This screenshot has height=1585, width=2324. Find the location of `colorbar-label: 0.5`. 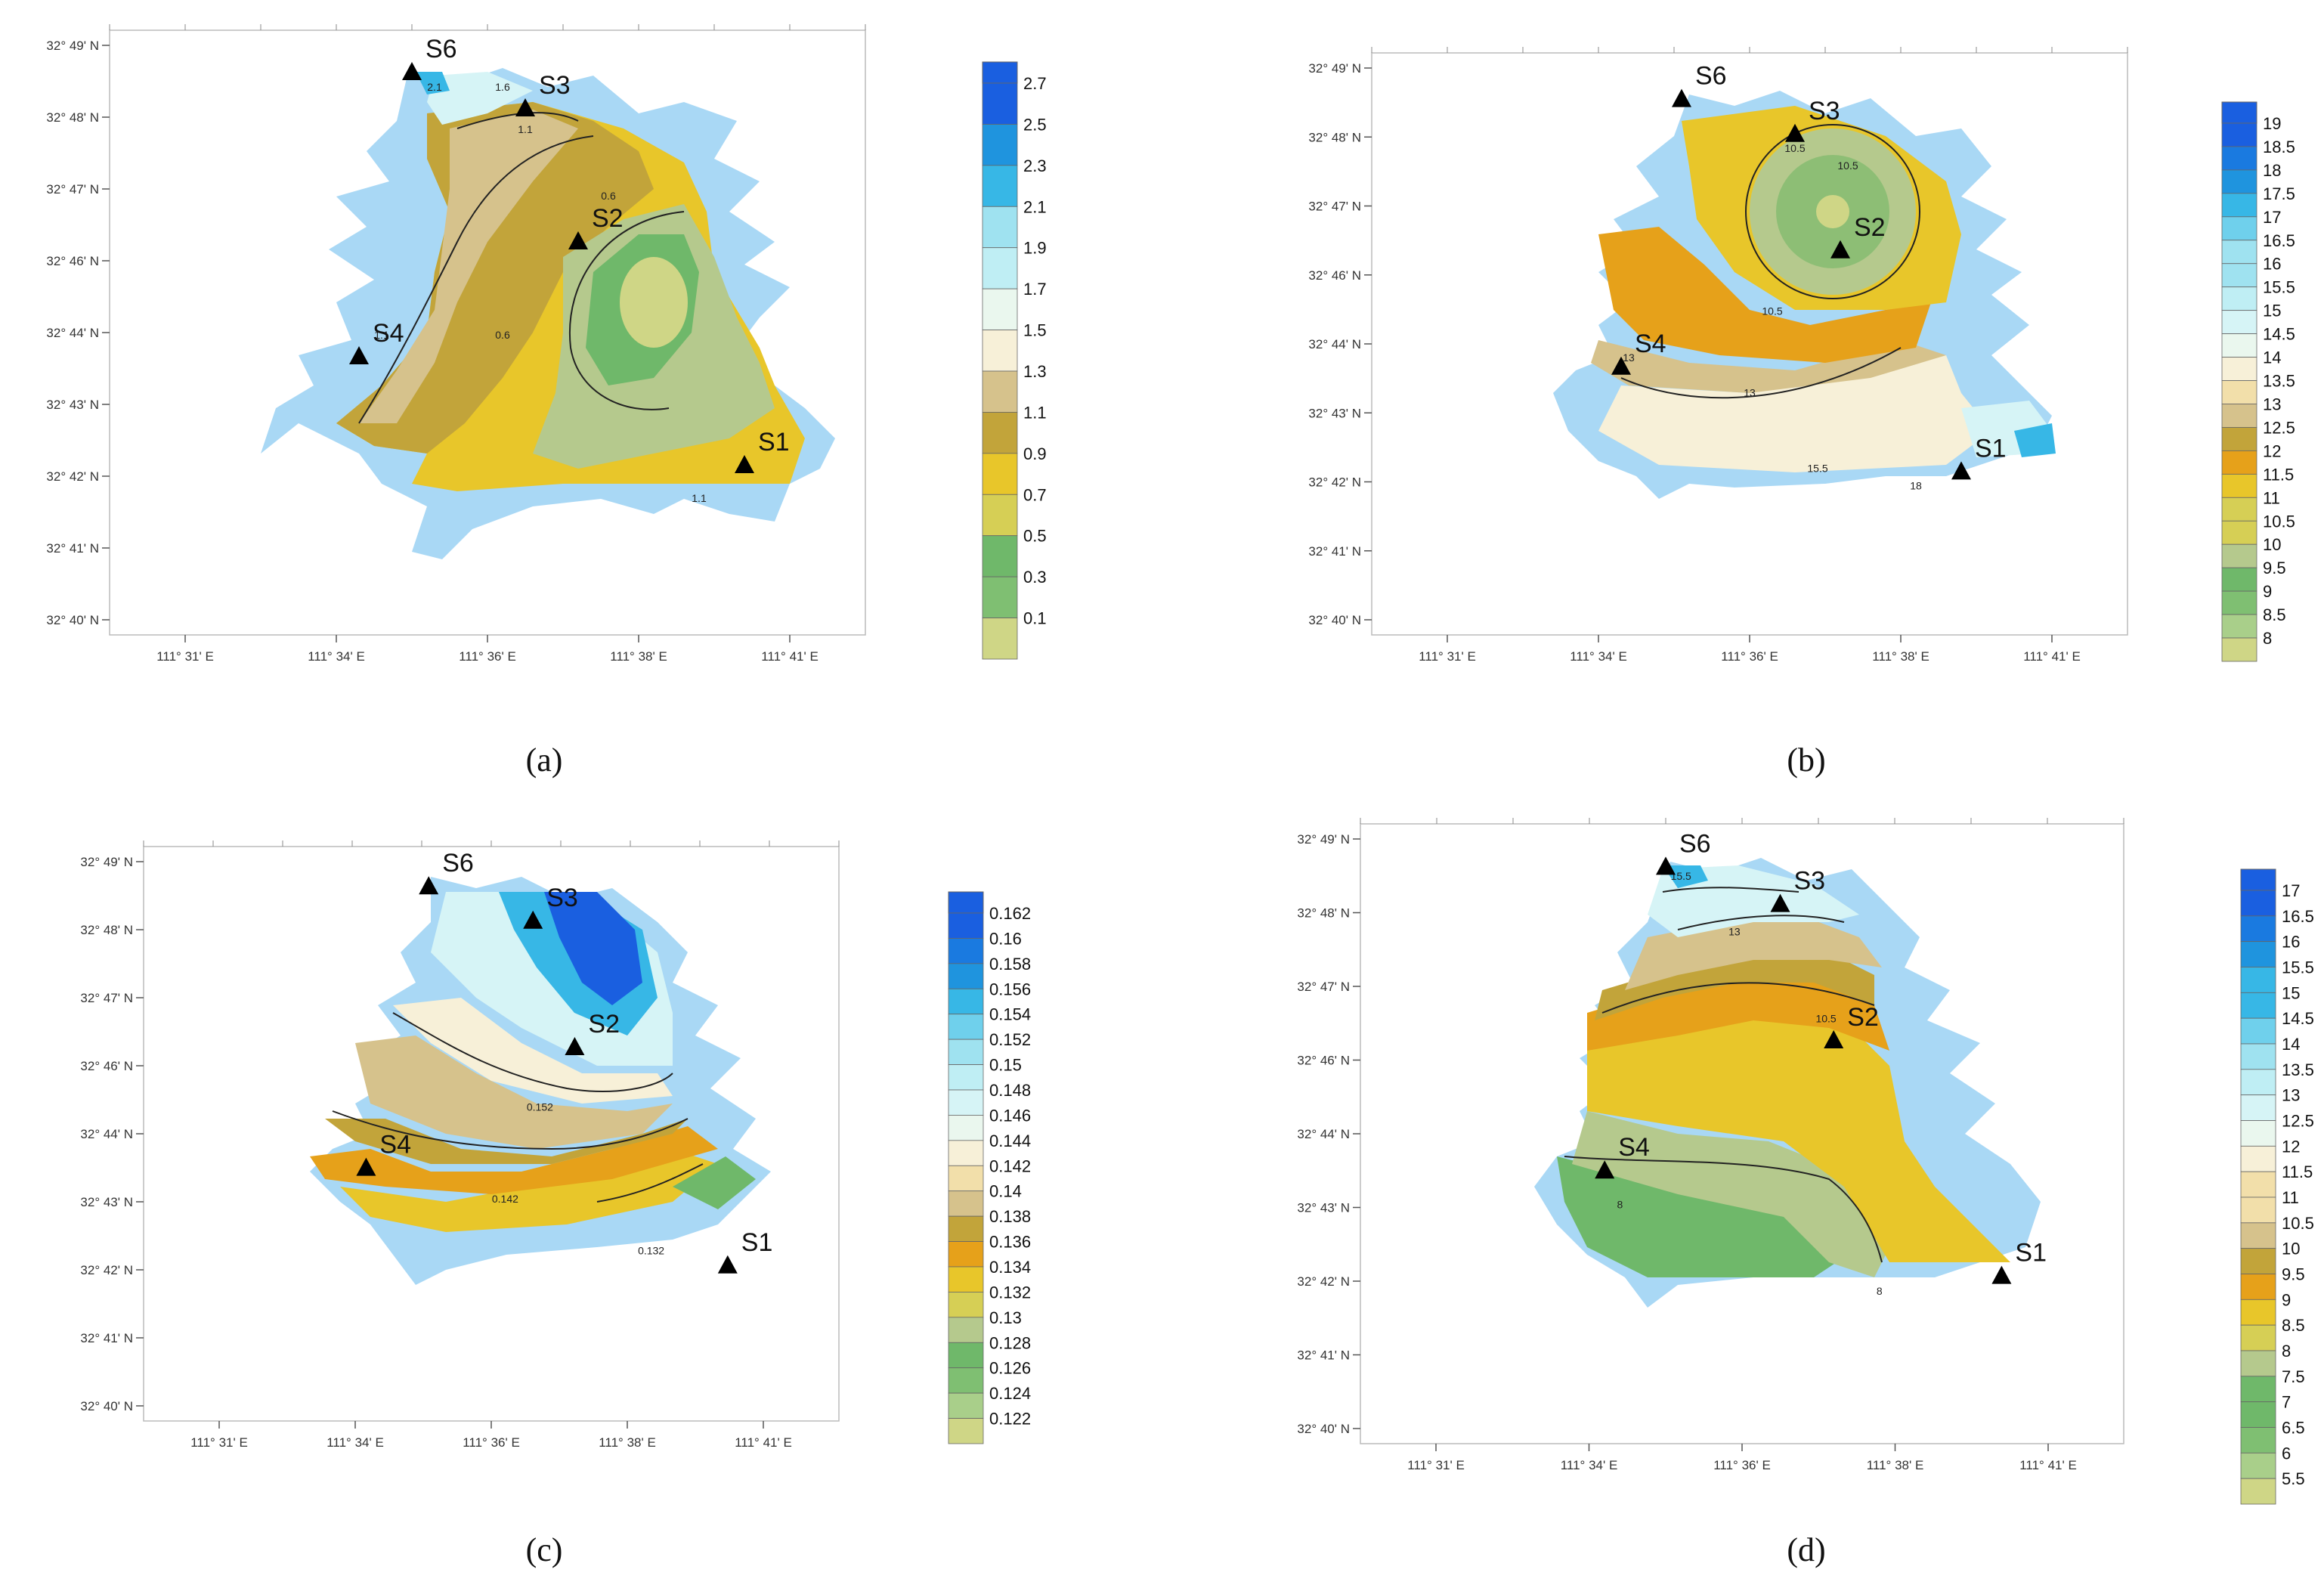

colorbar-label: 0.5 is located at coordinates (1035, 536).